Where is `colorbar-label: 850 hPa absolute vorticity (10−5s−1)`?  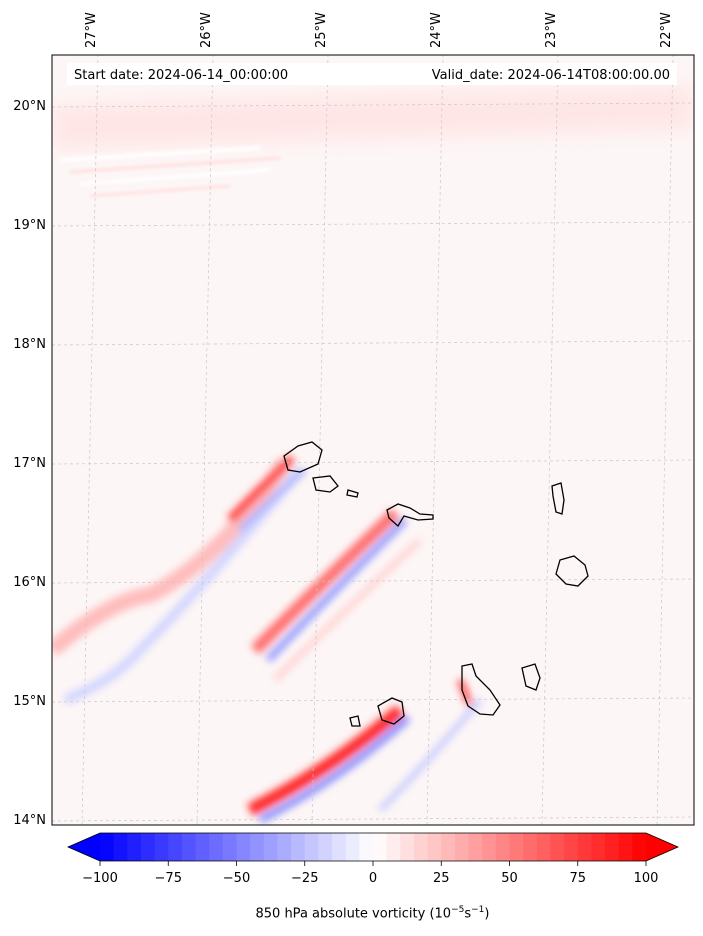 colorbar-label: 850 hPa absolute vorticity (10−5s−1) is located at coordinates (351, 913).